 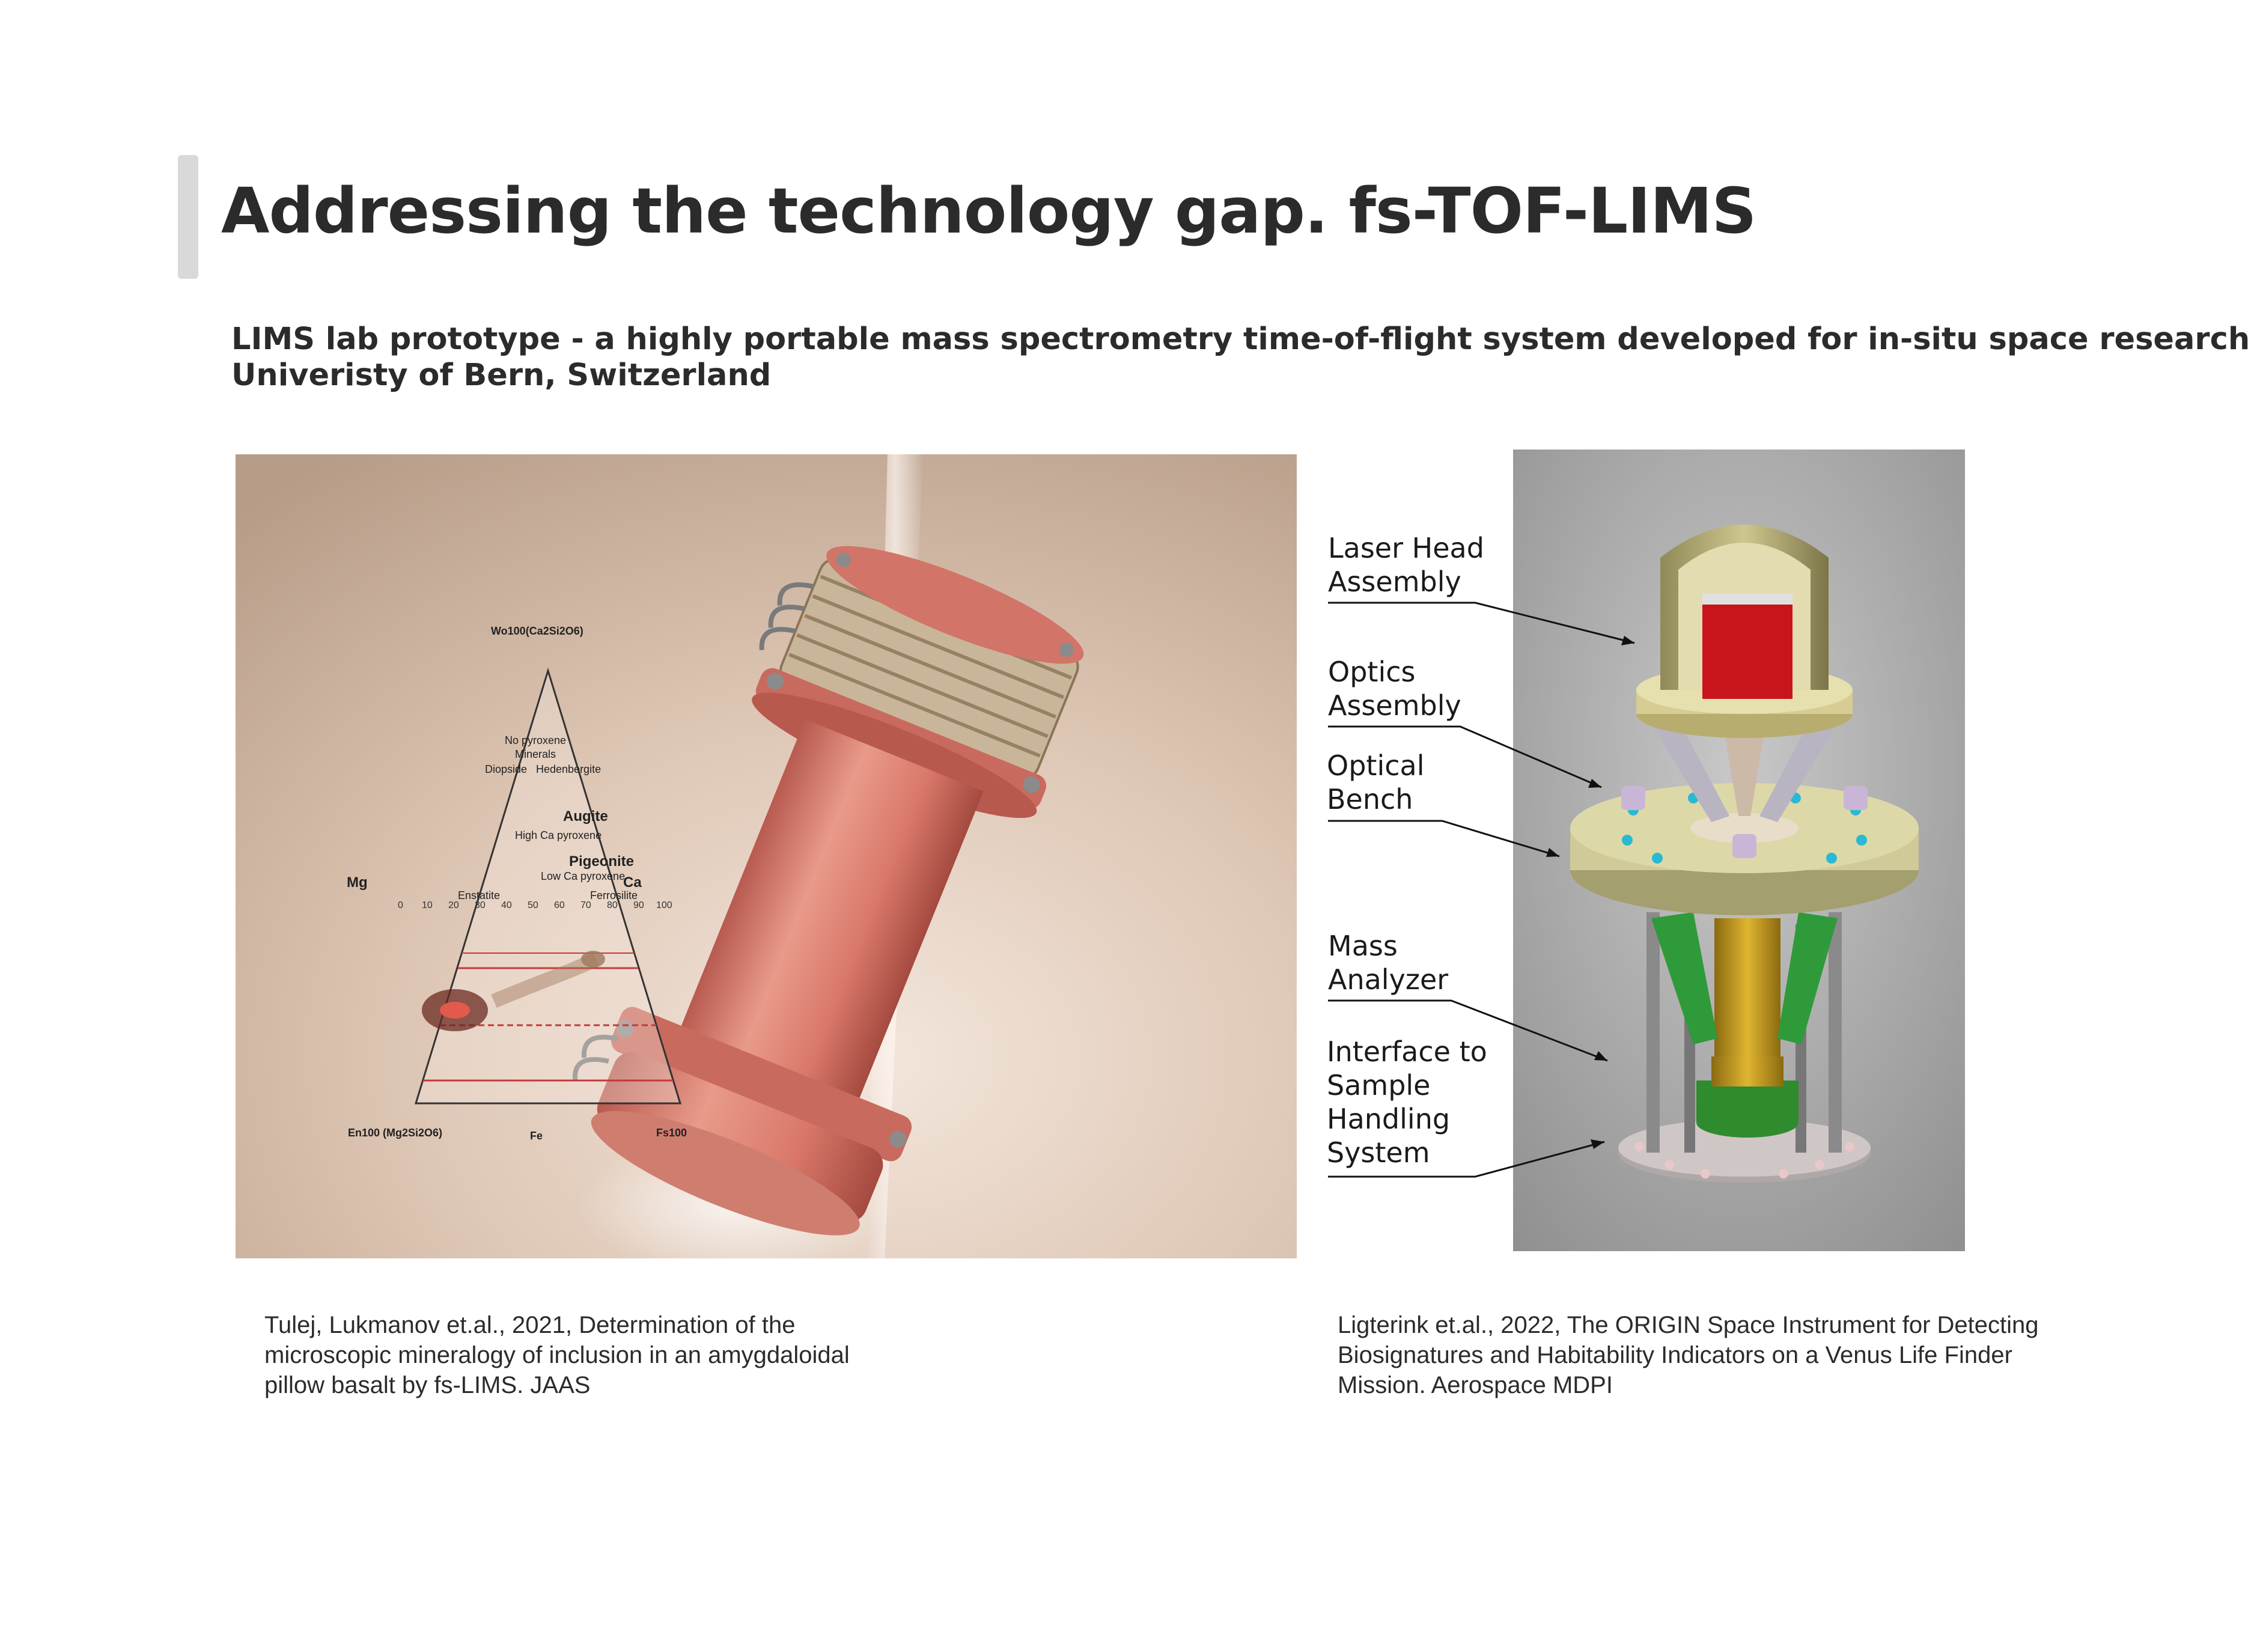 What do you see at coordinates (1376, 782) in the screenshot?
I see `callout-optical-bench: Optical Bench` at bounding box center [1376, 782].